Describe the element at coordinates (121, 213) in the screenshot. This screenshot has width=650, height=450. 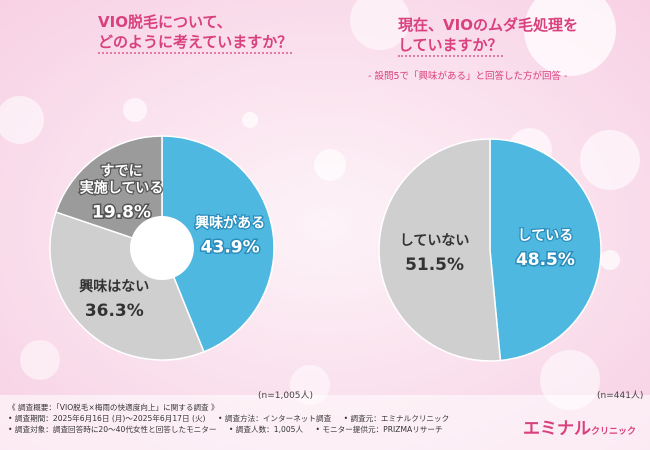
I see `chart1-slice-2-value: 19.8%` at that location.